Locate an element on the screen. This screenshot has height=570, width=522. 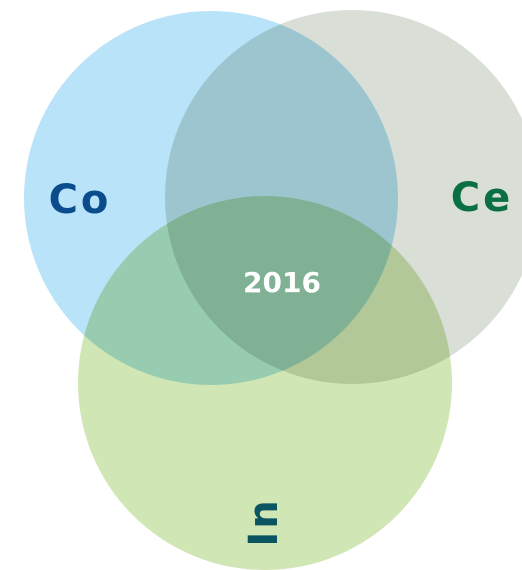
set-label: In is located at coordinates (264, 521).